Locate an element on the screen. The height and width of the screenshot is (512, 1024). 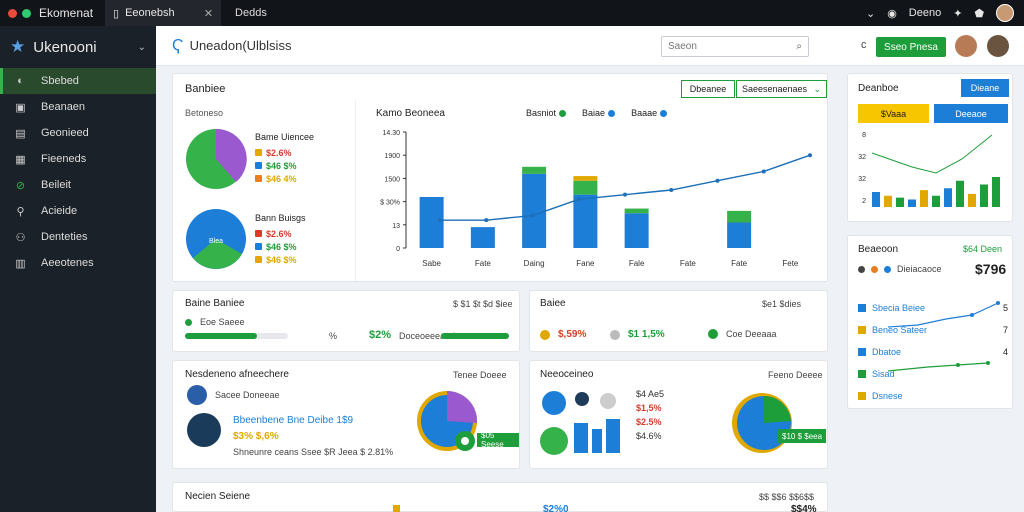
dropdown-1: Dbeanee is located at coordinates (708, 89).